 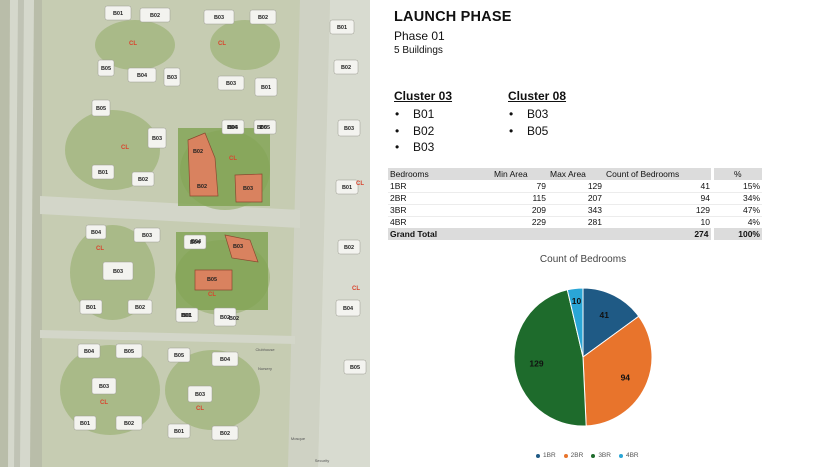 I want to click on phase-label: Phase 01, so click(x=419, y=36).